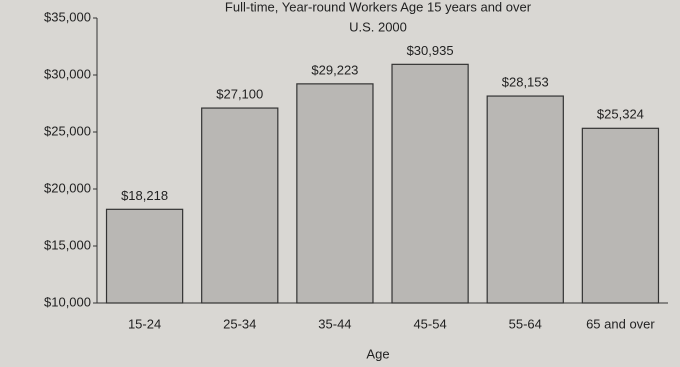  What do you see at coordinates (525, 81) in the screenshot?
I see `value-label: $28,153` at bounding box center [525, 81].